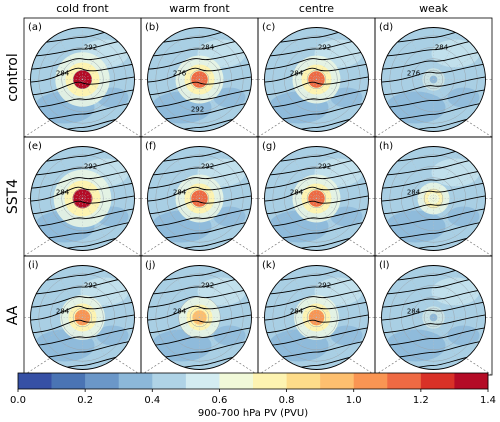 This screenshot has width=500, height=422. I want to click on colorbar-tick-label: 0.6, so click(219, 400).